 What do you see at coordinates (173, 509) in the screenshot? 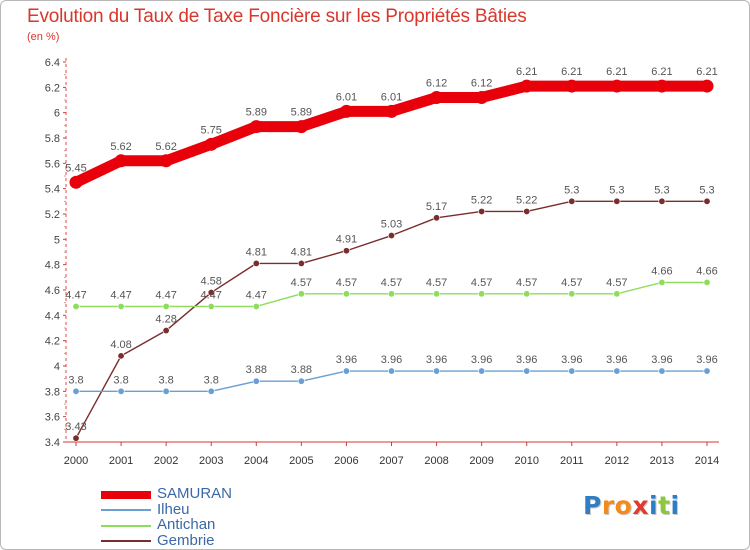
I see `legend-label: Ilheu` at bounding box center [173, 509].